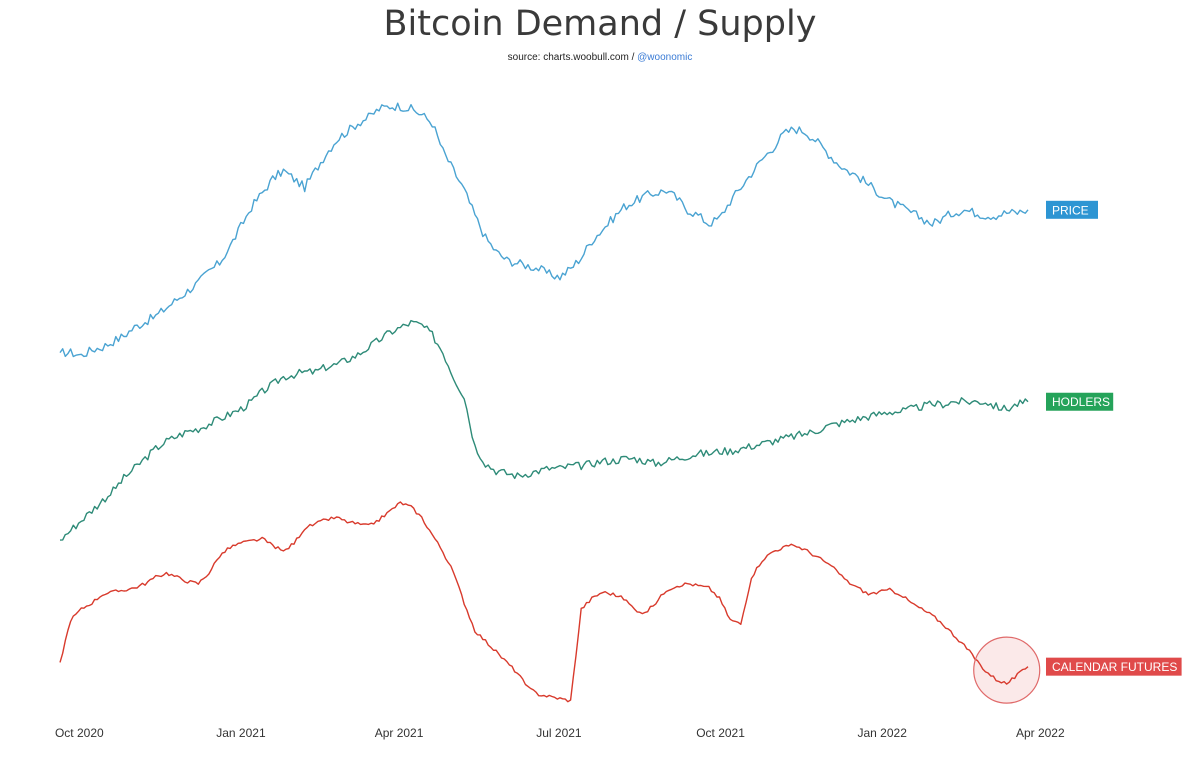  I want to click on x-tick-label: Oct 2021, so click(720, 733).